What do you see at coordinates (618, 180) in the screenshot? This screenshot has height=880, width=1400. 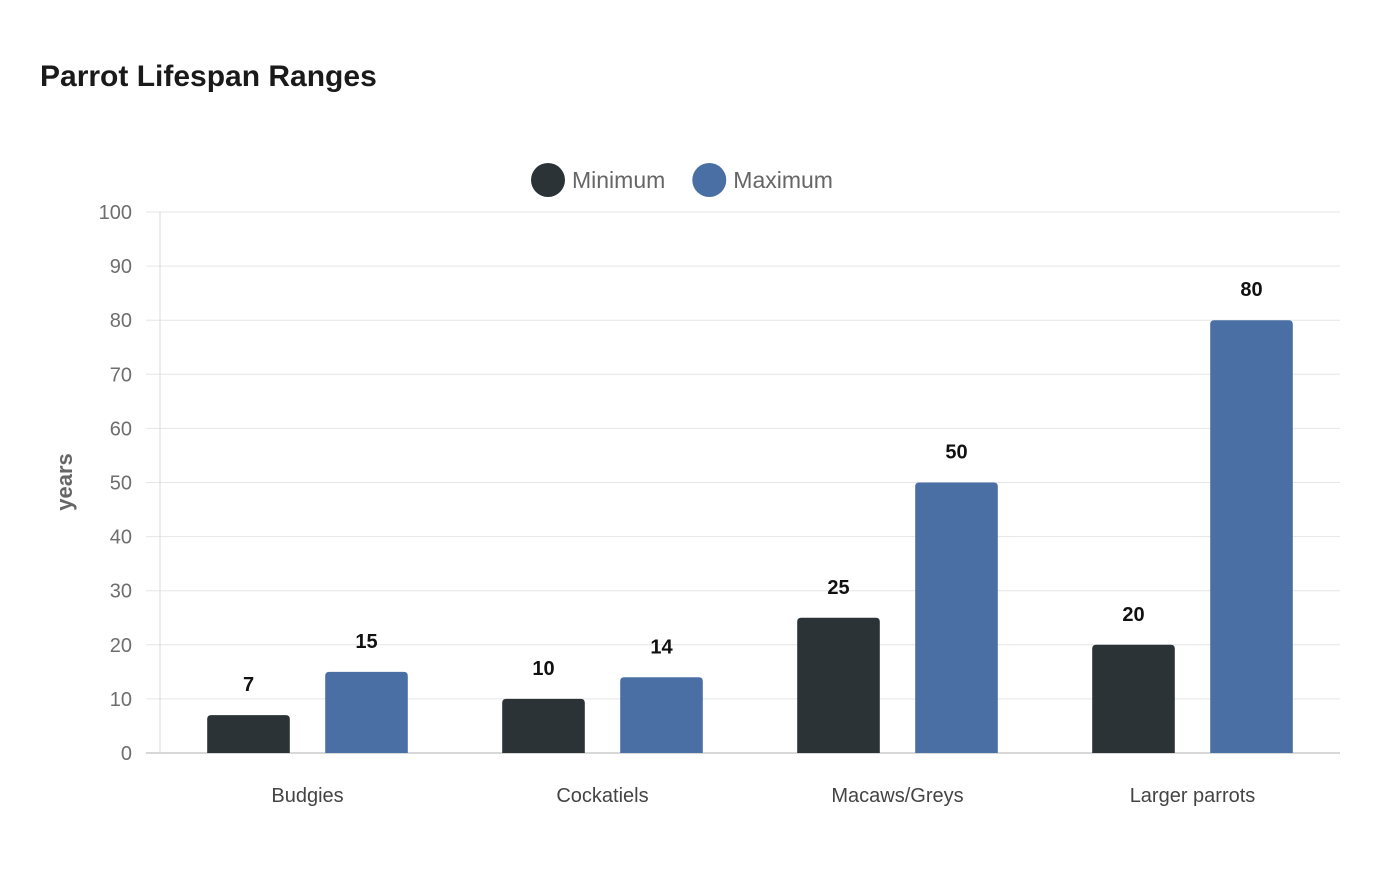 I see `legend-label: Minimum` at bounding box center [618, 180].